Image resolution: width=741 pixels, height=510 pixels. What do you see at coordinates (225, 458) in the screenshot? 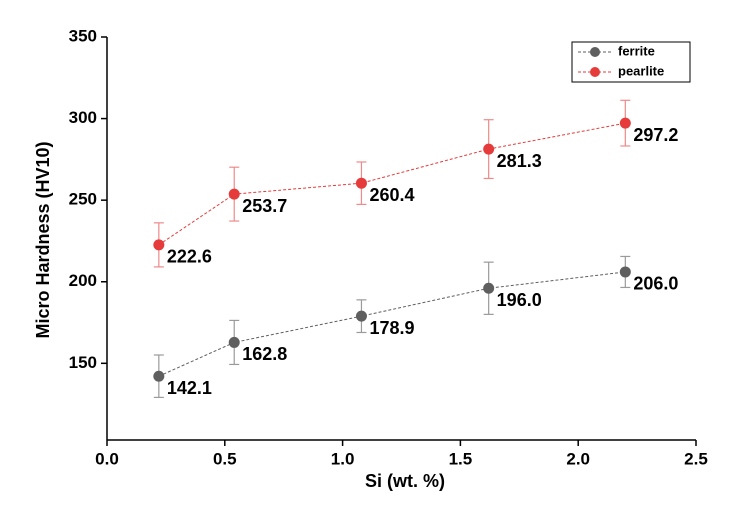
I see `x-tick-label: 0.5` at bounding box center [225, 458].